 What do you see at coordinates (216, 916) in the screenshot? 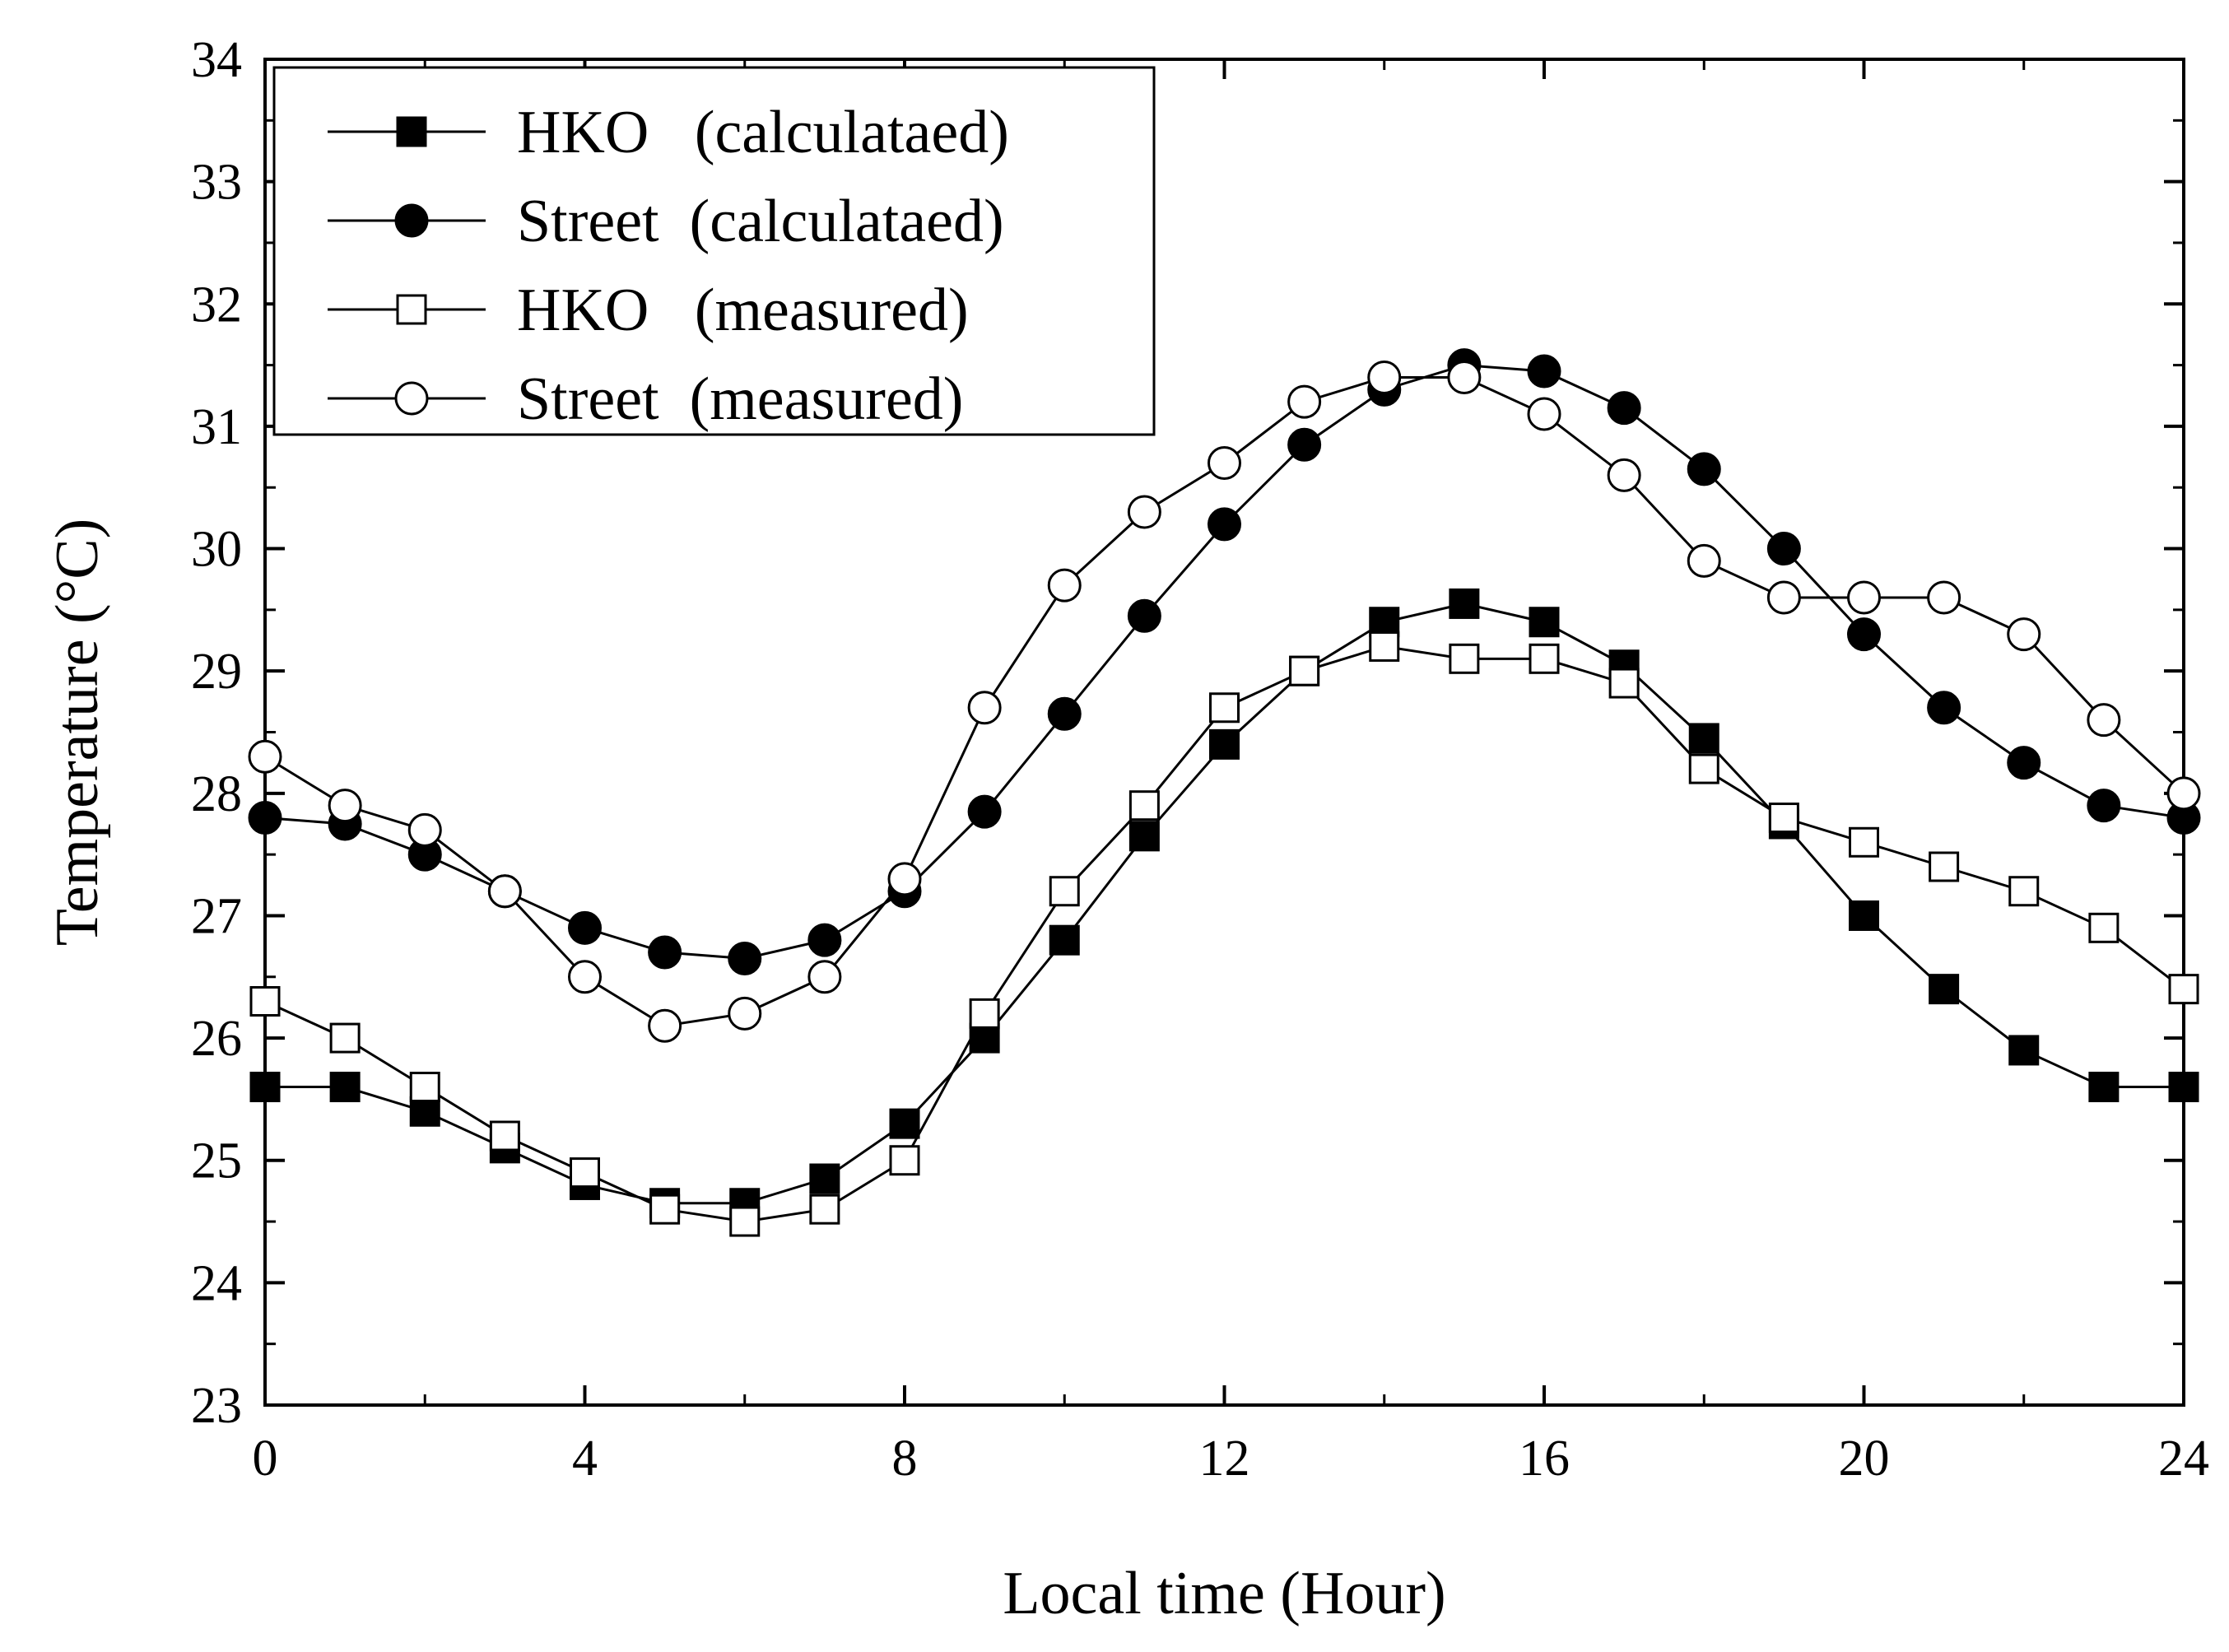
I see `y-tick-label: 27` at bounding box center [216, 916].